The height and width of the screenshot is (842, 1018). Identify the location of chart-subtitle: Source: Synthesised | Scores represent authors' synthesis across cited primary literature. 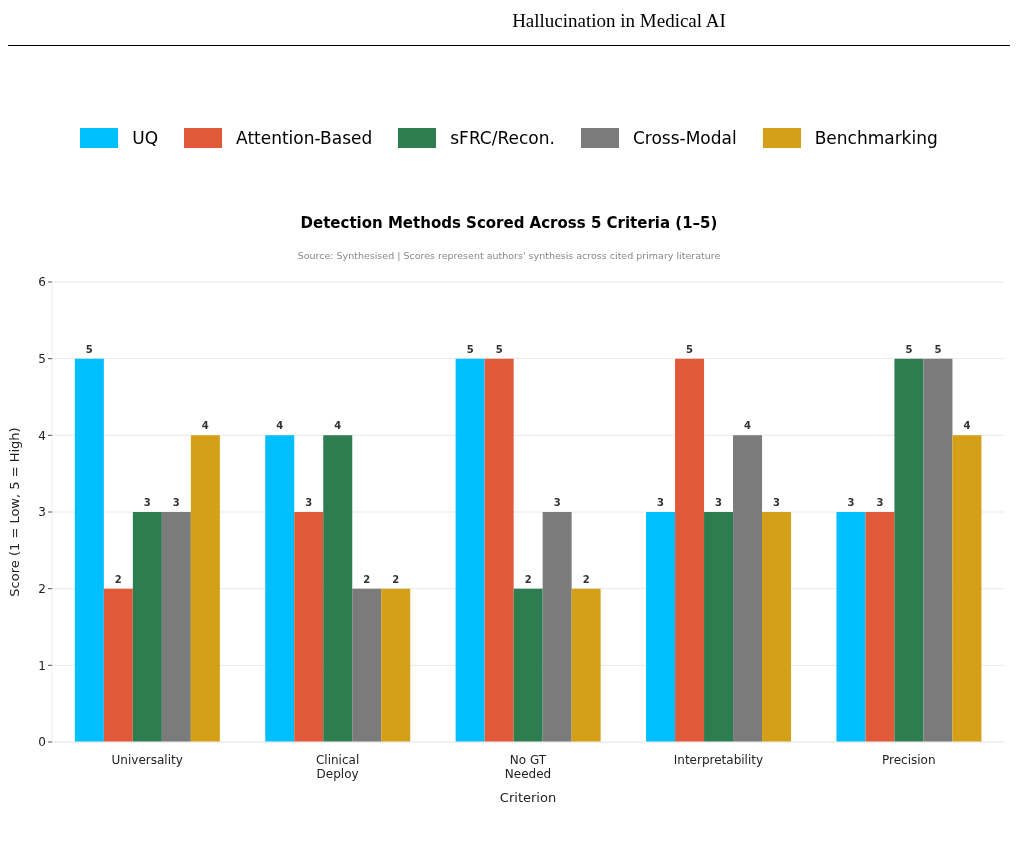
(509, 255).